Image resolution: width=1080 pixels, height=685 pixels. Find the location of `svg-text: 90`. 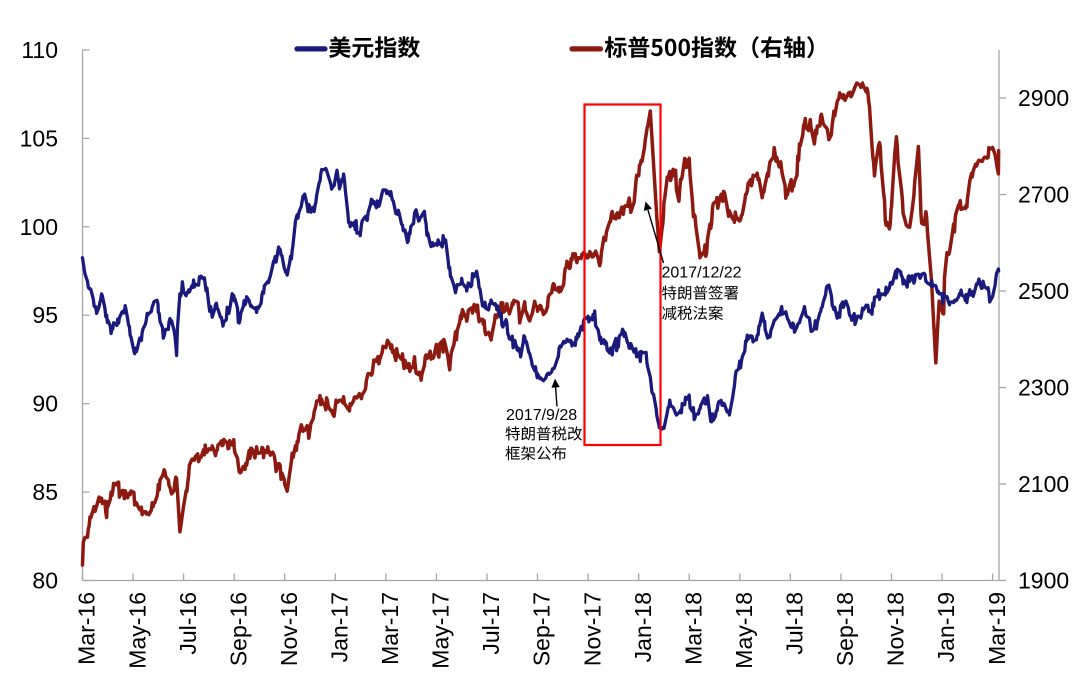

svg-text: 90 is located at coordinates (45, 404).